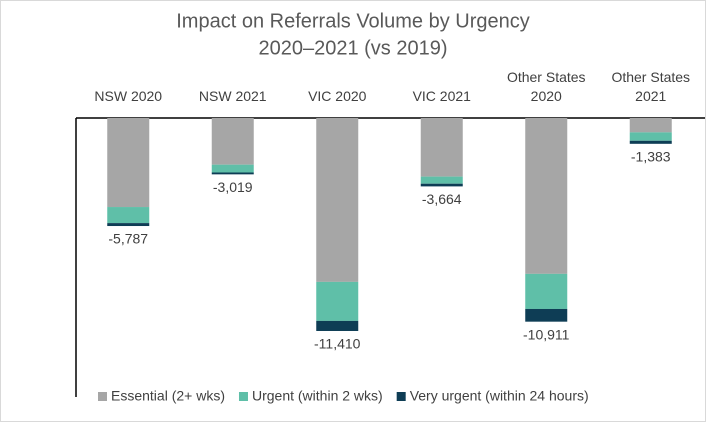  Describe the element at coordinates (441, 96) in the screenshot. I see `category-label: VIC 2021` at that location.